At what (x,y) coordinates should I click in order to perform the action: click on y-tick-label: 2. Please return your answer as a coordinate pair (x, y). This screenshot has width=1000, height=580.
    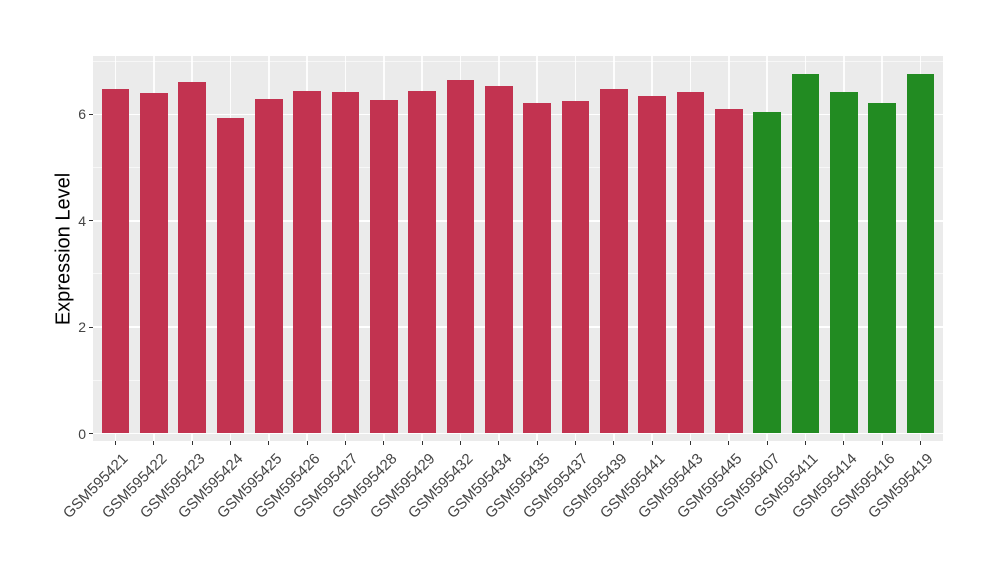
    Looking at the image, I should click on (82, 327).